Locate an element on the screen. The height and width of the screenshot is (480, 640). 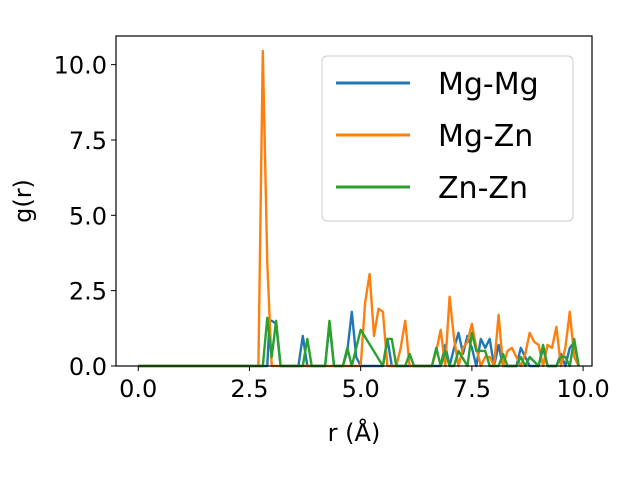
y-tick-label-0: 0.0 is located at coordinates (88, 367).